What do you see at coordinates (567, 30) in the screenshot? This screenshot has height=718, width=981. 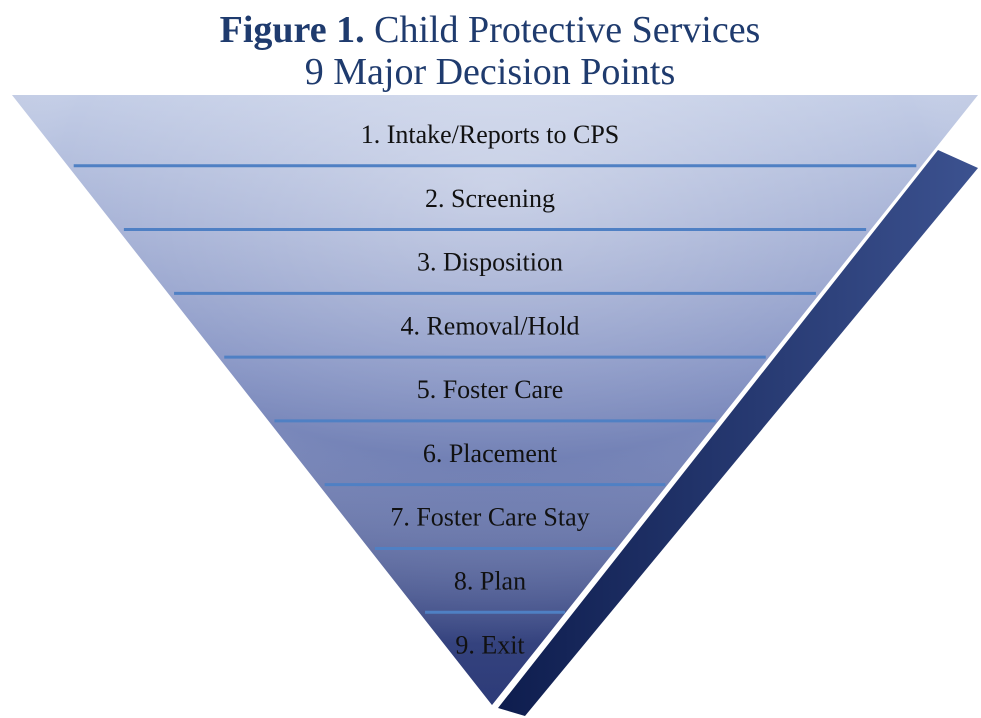 I see `title-rest: Child Protective Services` at bounding box center [567, 30].